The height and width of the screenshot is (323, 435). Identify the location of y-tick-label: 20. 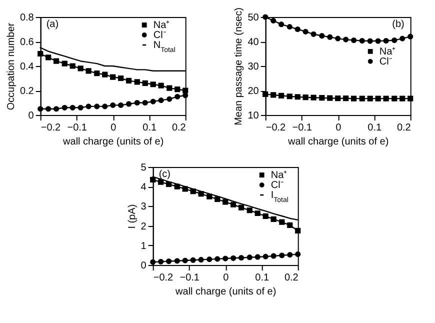
(254, 91).